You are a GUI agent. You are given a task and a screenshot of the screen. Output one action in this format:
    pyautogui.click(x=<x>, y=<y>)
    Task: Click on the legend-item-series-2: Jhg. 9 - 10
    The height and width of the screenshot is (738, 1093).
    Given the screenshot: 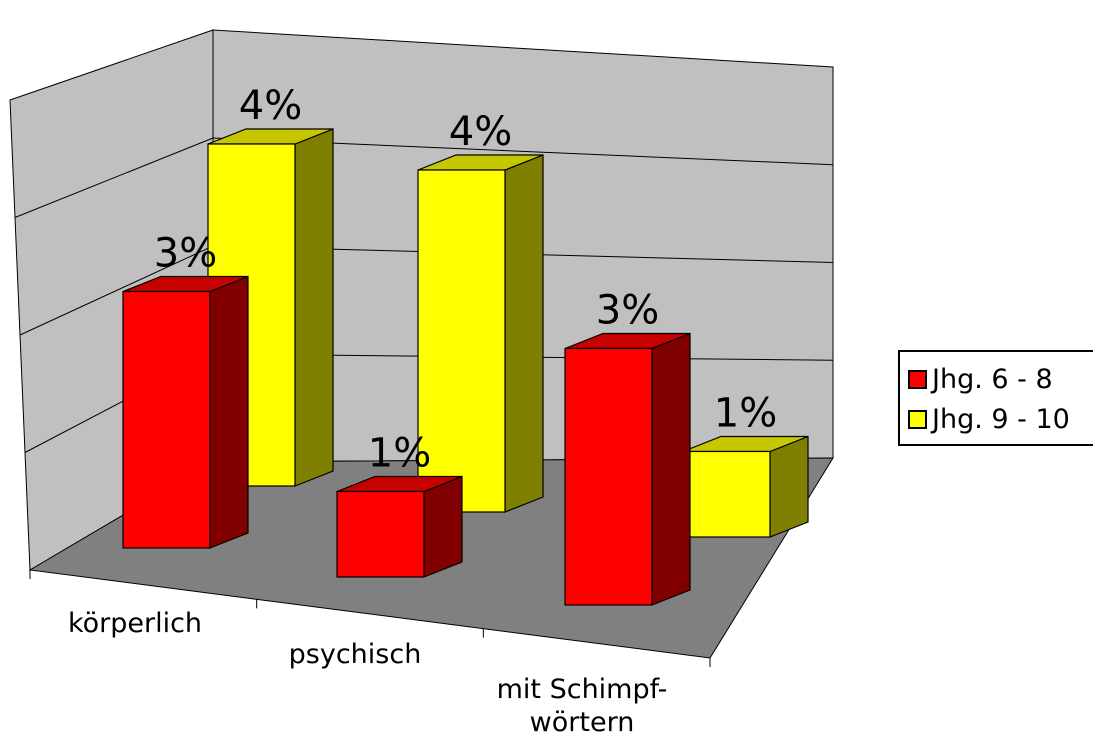 What is the action you would take?
    pyautogui.click(x=989, y=419)
    